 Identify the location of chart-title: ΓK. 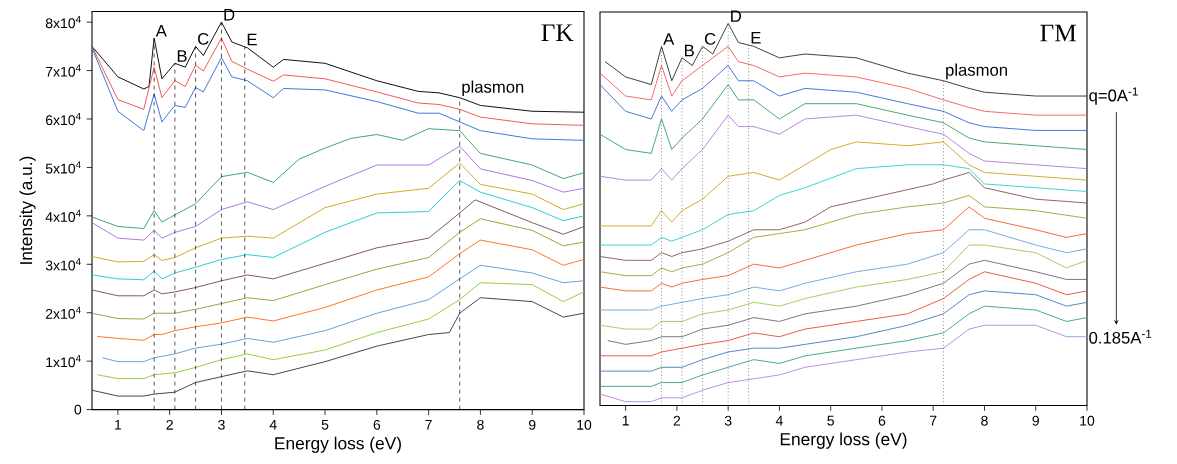
(557, 32).